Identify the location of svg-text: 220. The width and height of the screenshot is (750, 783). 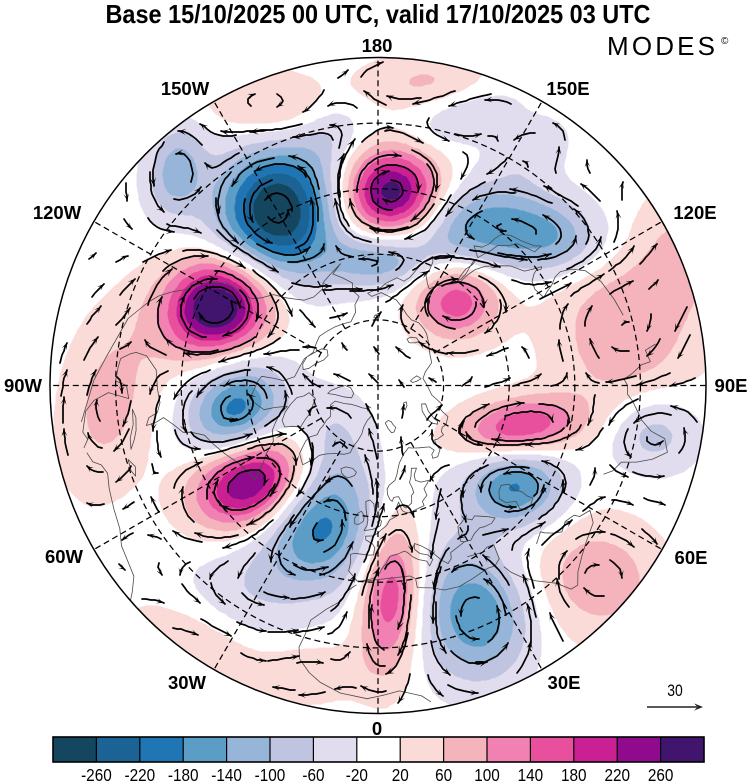
(617, 774).